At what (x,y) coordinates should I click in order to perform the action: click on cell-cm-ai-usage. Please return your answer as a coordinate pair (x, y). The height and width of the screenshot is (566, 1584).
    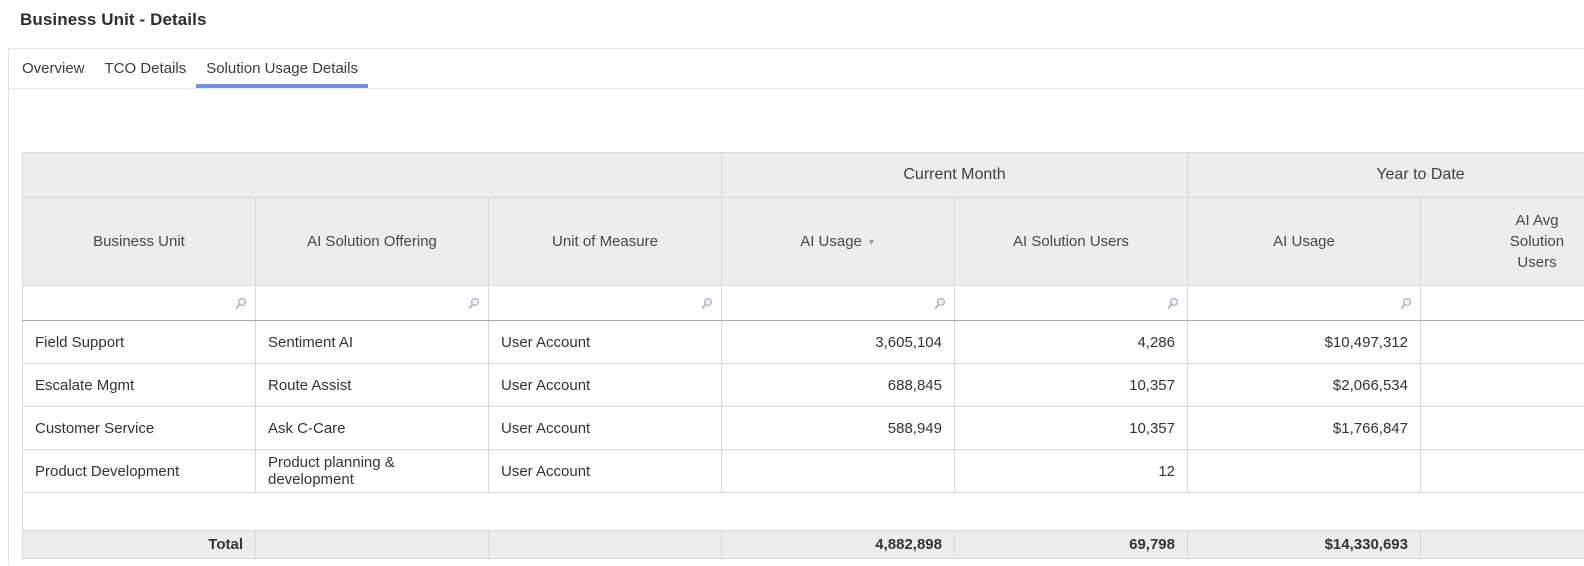
    Looking at the image, I should click on (838, 471).